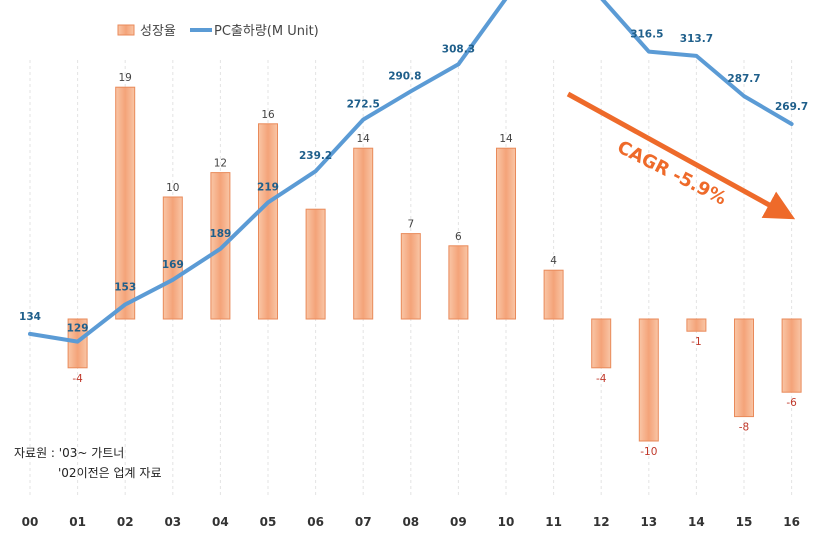 This screenshot has width=813, height=539. I want to click on x-axis-ticks: 00 01 02 03 04 05 06 07 08 09 10 11 12 13 14 15 16, so click(411, 522).